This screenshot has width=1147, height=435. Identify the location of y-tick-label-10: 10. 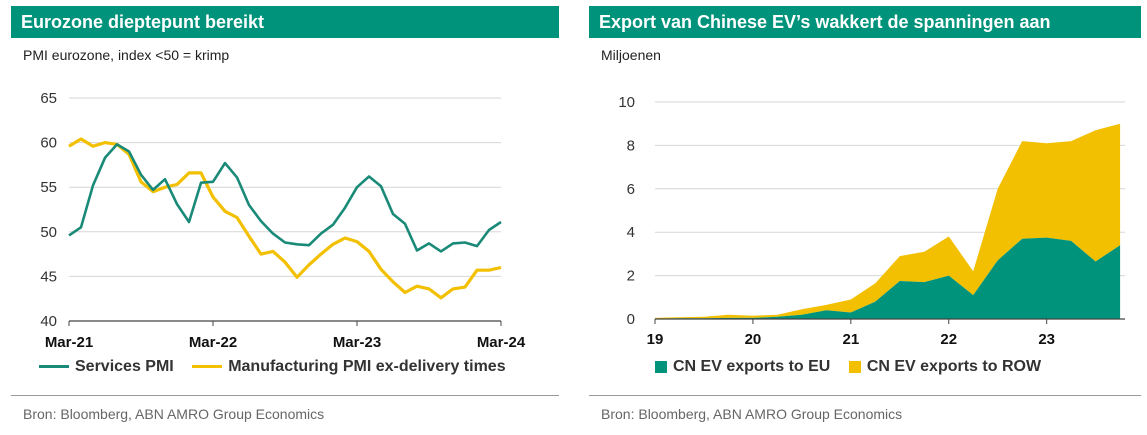
(626, 102).